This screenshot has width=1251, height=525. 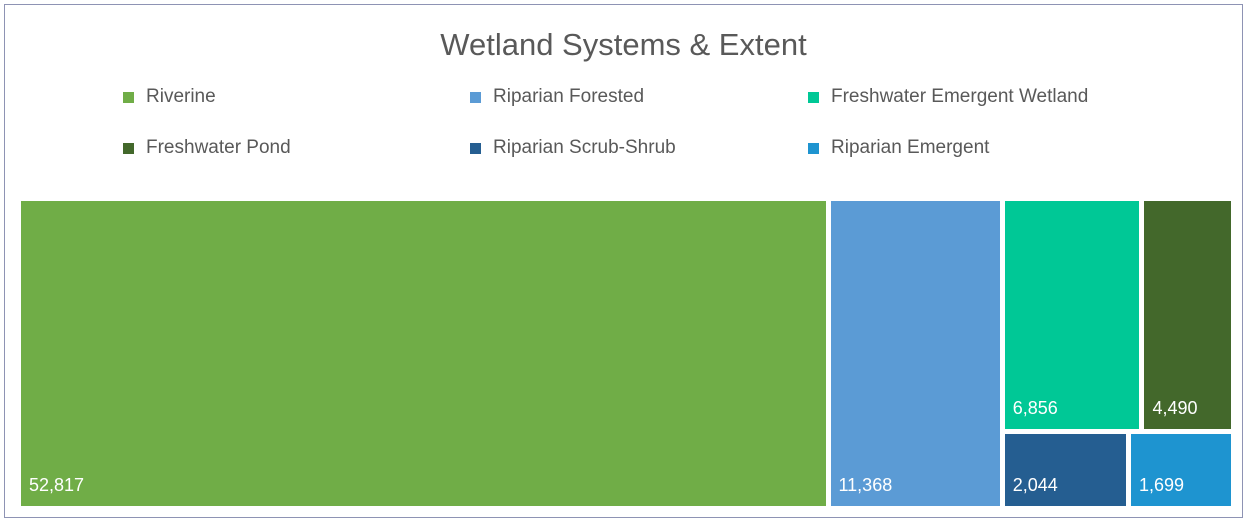 What do you see at coordinates (1035, 484) in the screenshot?
I see `data-label: 2,044` at bounding box center [1035, 484].